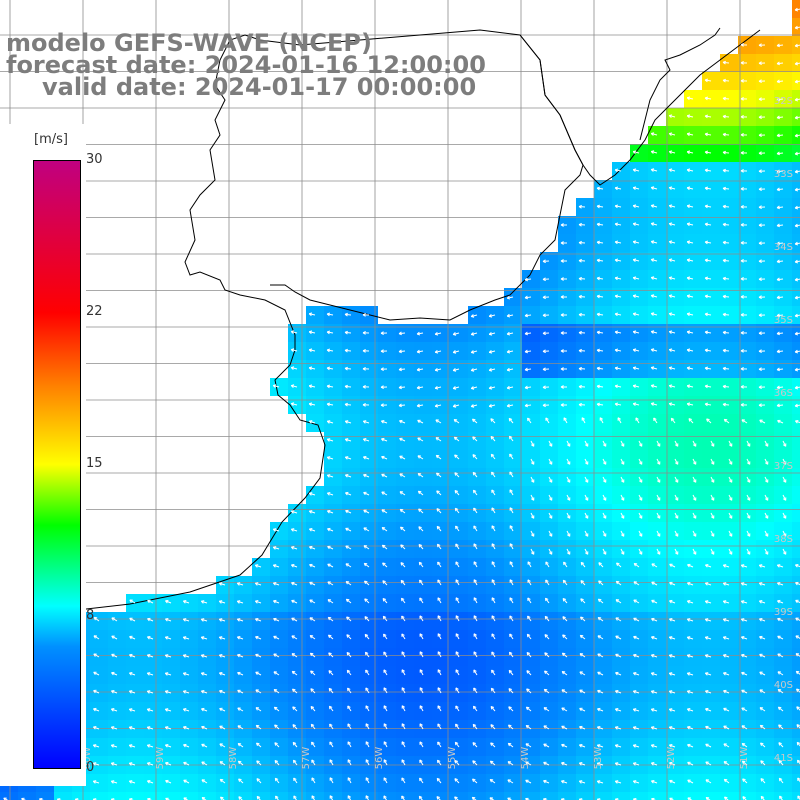 Image resolution: width=800 pixels, height=800 pixels. I want to click on longitude-label: 55W, so click(452, 758).